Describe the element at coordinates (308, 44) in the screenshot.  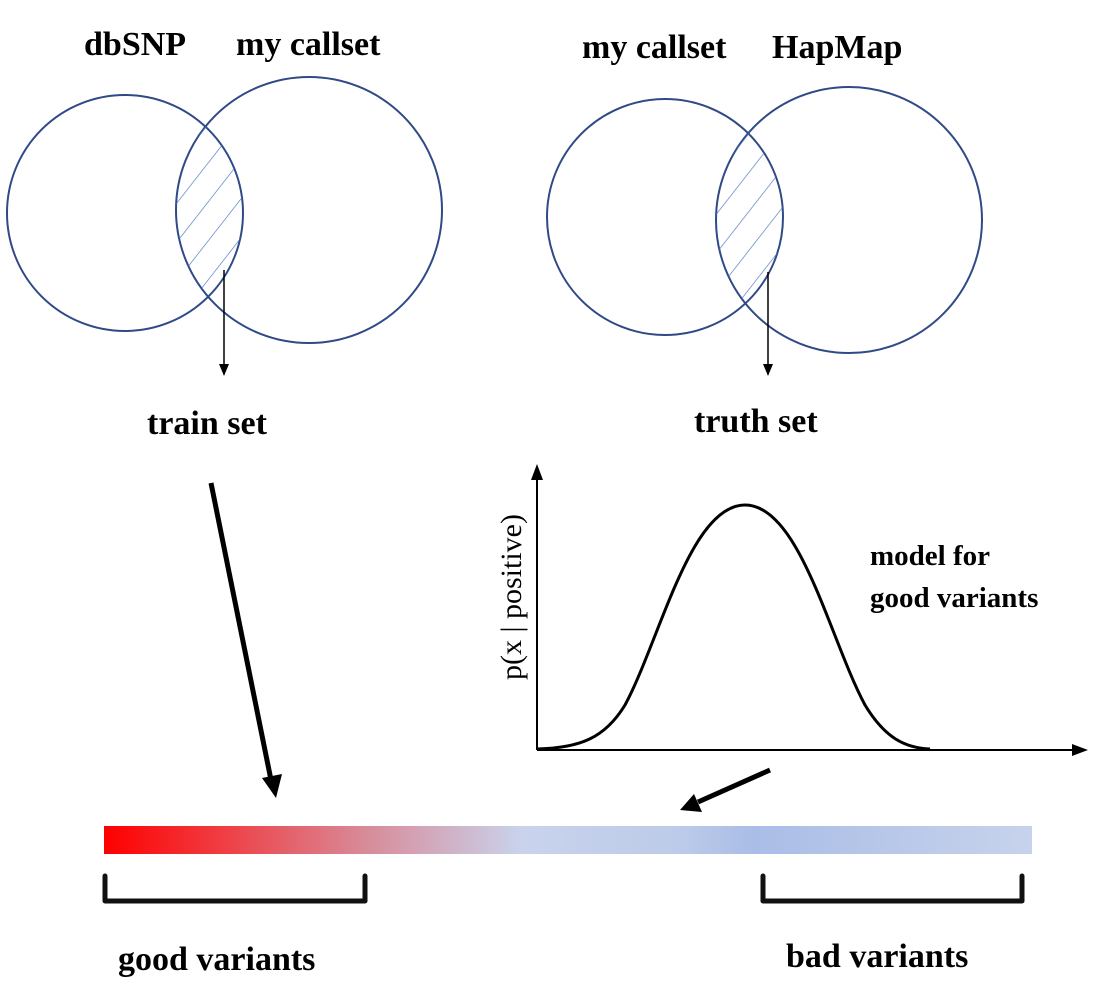
I see `venn-left-label-b: my callset` at that location.